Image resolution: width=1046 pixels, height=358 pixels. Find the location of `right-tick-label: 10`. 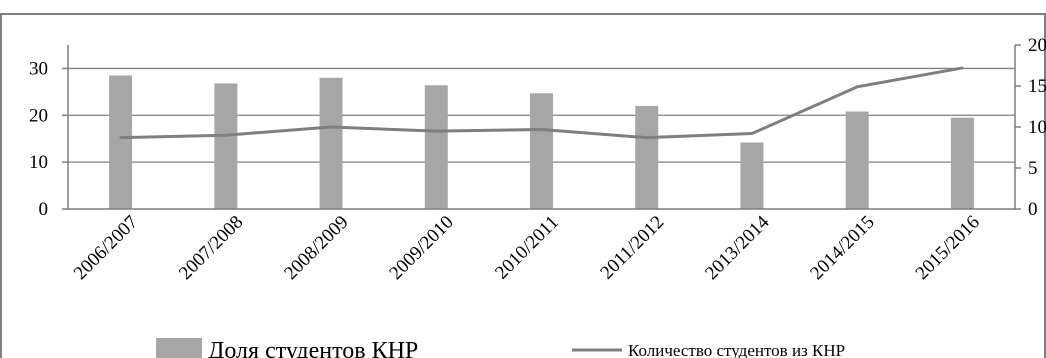

right-tick-label: 10 is located at coordinates (1037, 127).